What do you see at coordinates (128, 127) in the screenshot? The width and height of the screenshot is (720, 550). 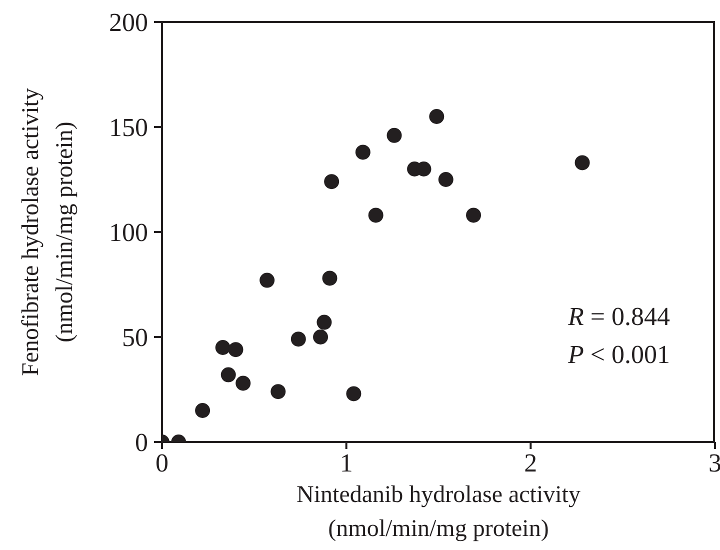 I see `y-tick-label: 150` at bounding box center [128, 127].